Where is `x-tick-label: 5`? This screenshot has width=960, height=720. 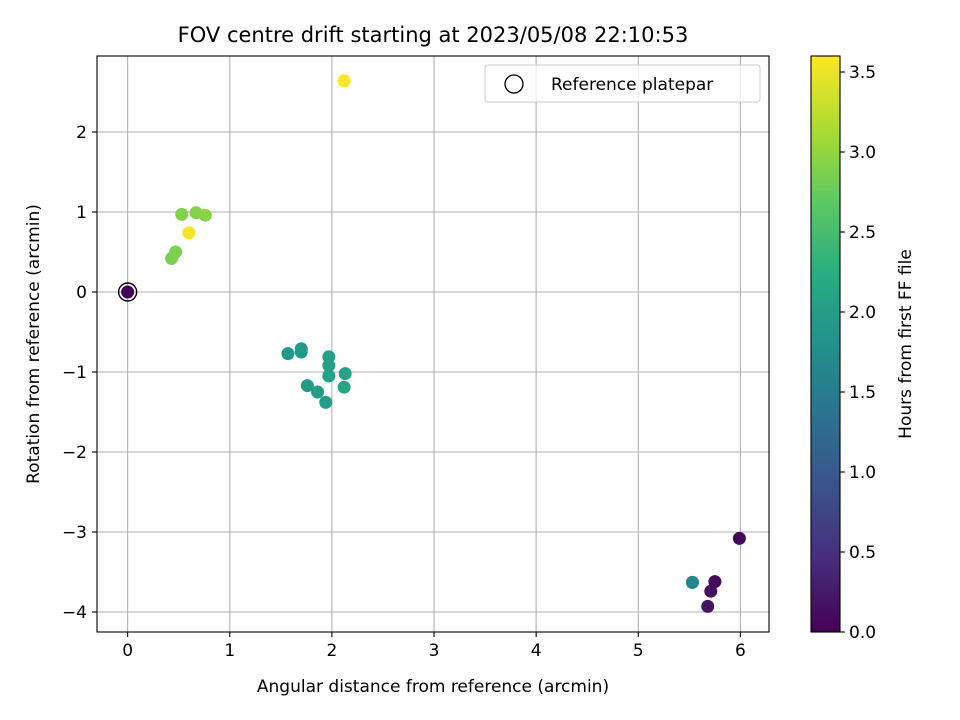
x-tick-label: 5 is located at coordinates (638, 651).